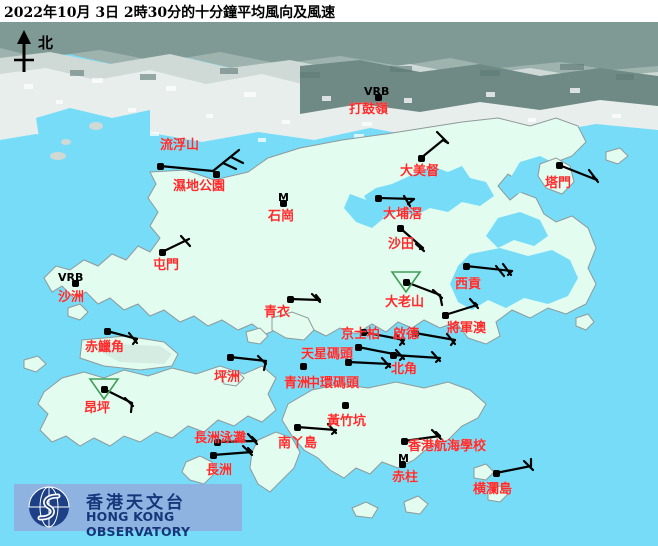  I want to click on station-label: 昂坪, so click(97, 408).